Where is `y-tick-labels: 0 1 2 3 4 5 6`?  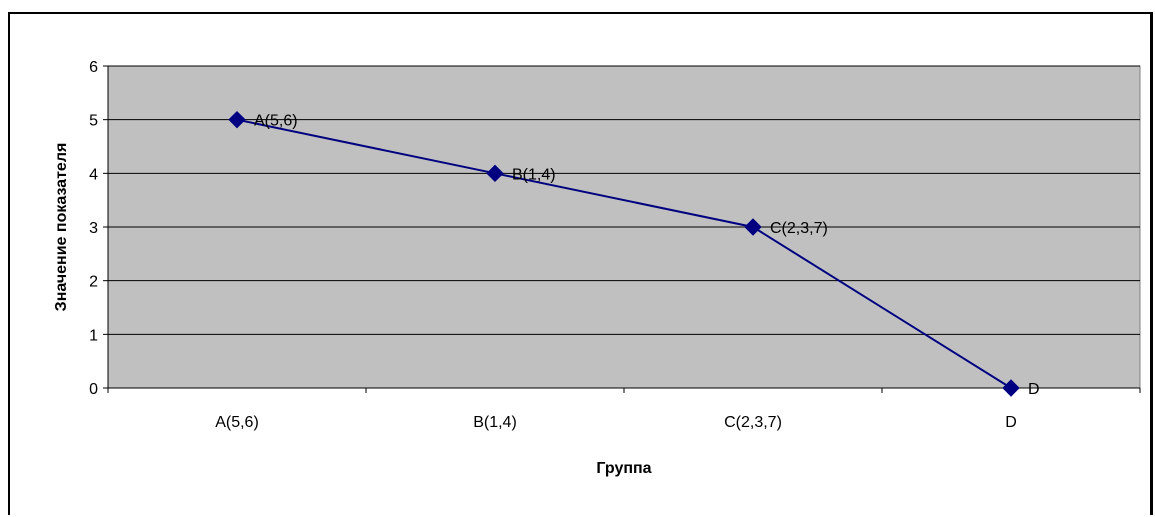
y-tick-labels: 0 1 2 3 4 5 6 is located at coordinates (93, 228).